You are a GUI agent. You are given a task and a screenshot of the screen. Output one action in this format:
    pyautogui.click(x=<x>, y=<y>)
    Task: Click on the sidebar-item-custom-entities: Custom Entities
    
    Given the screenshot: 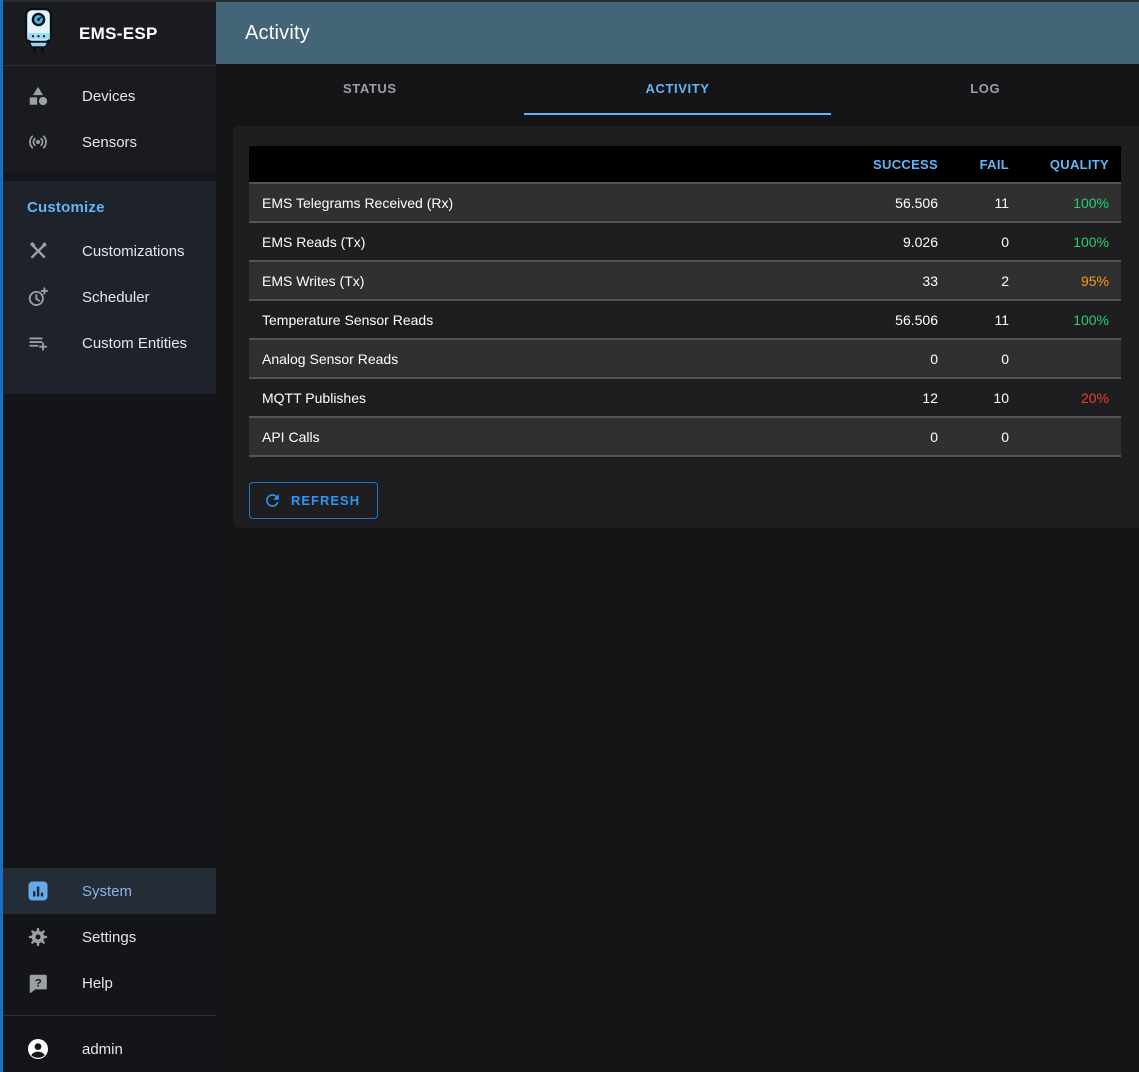 What is the action you would take?
    pyautogui.click(x=109, y=343)
    